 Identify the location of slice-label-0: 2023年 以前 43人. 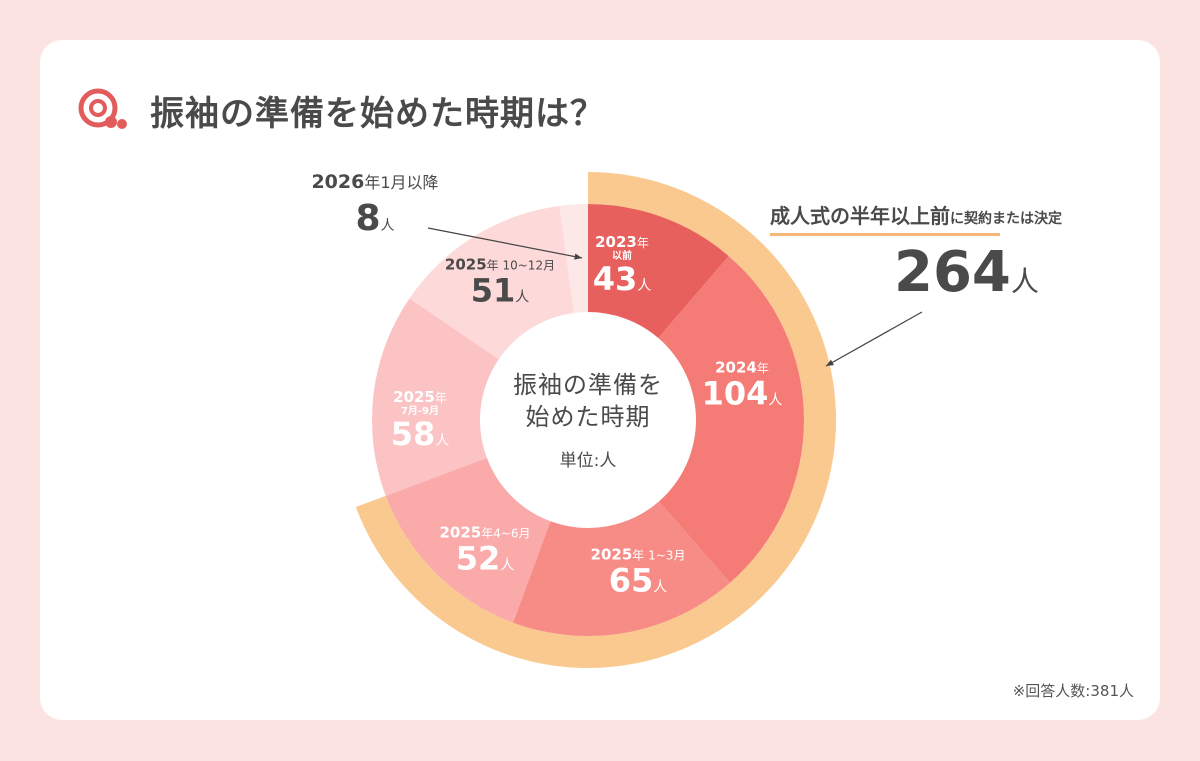
(622, 265).